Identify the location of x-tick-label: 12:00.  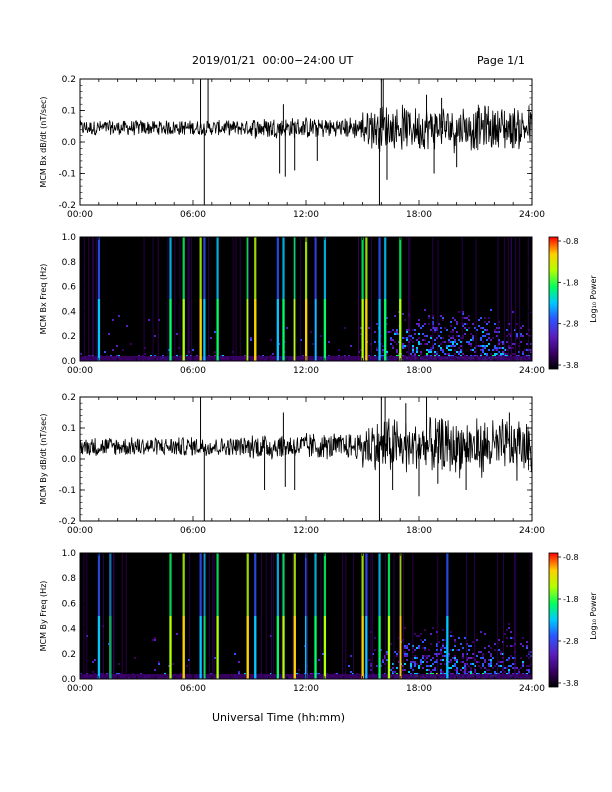
(306, 371).